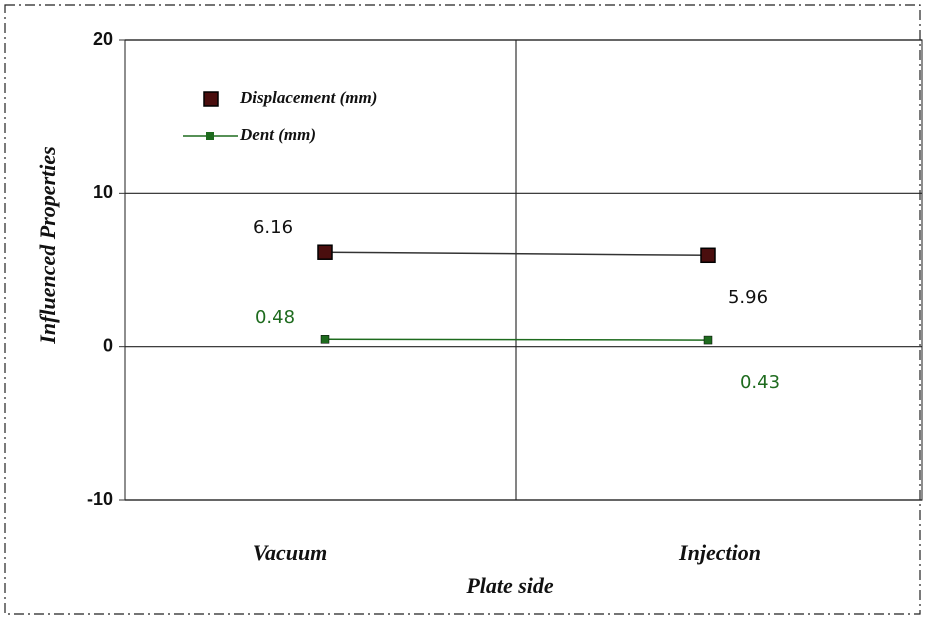 This screenshot has width=925, height=619. I want to click on x-tick-label: Injection, so click(719, 552).